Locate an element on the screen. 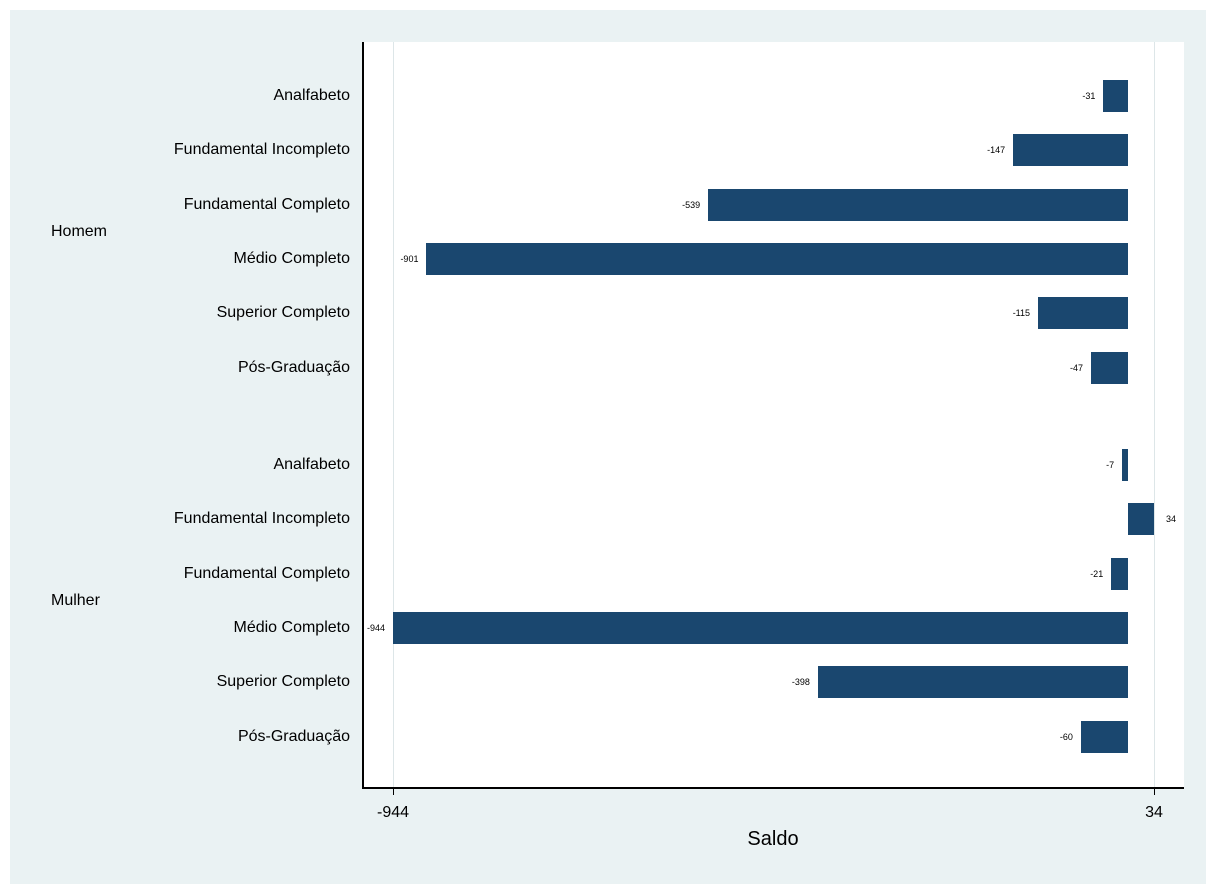 The height and width of the screenshot is (884, 1206). bar-value-label: 34 is located at coordinates (1171, 519).